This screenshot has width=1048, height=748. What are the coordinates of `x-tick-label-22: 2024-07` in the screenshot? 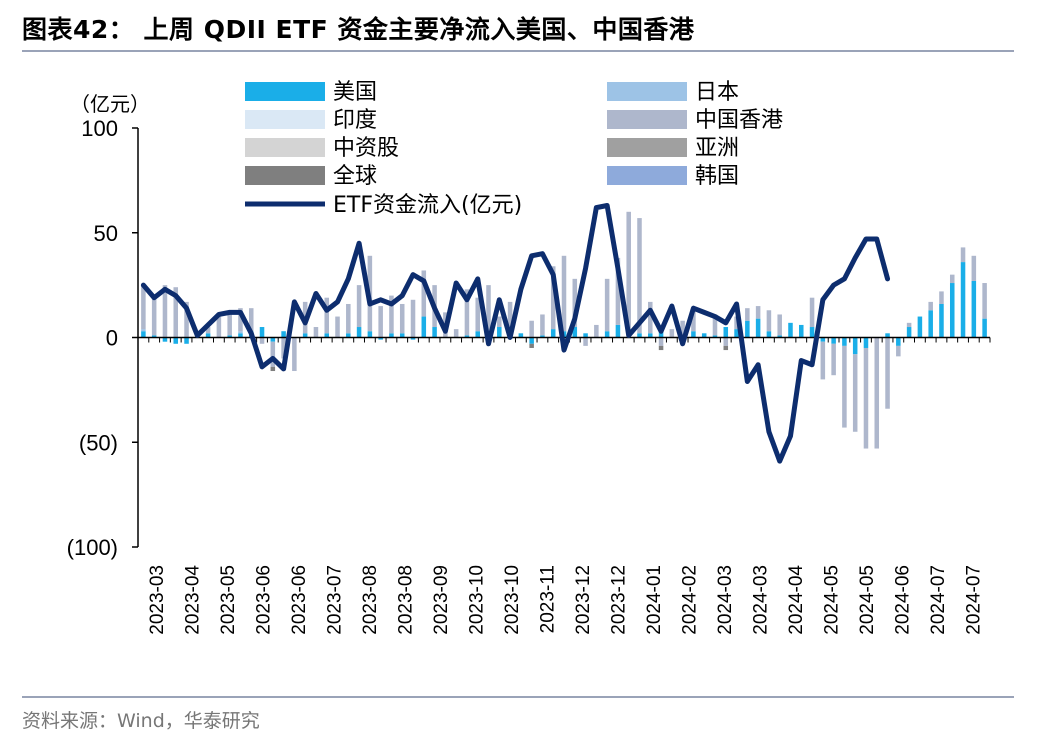 It's located at (938, 600).